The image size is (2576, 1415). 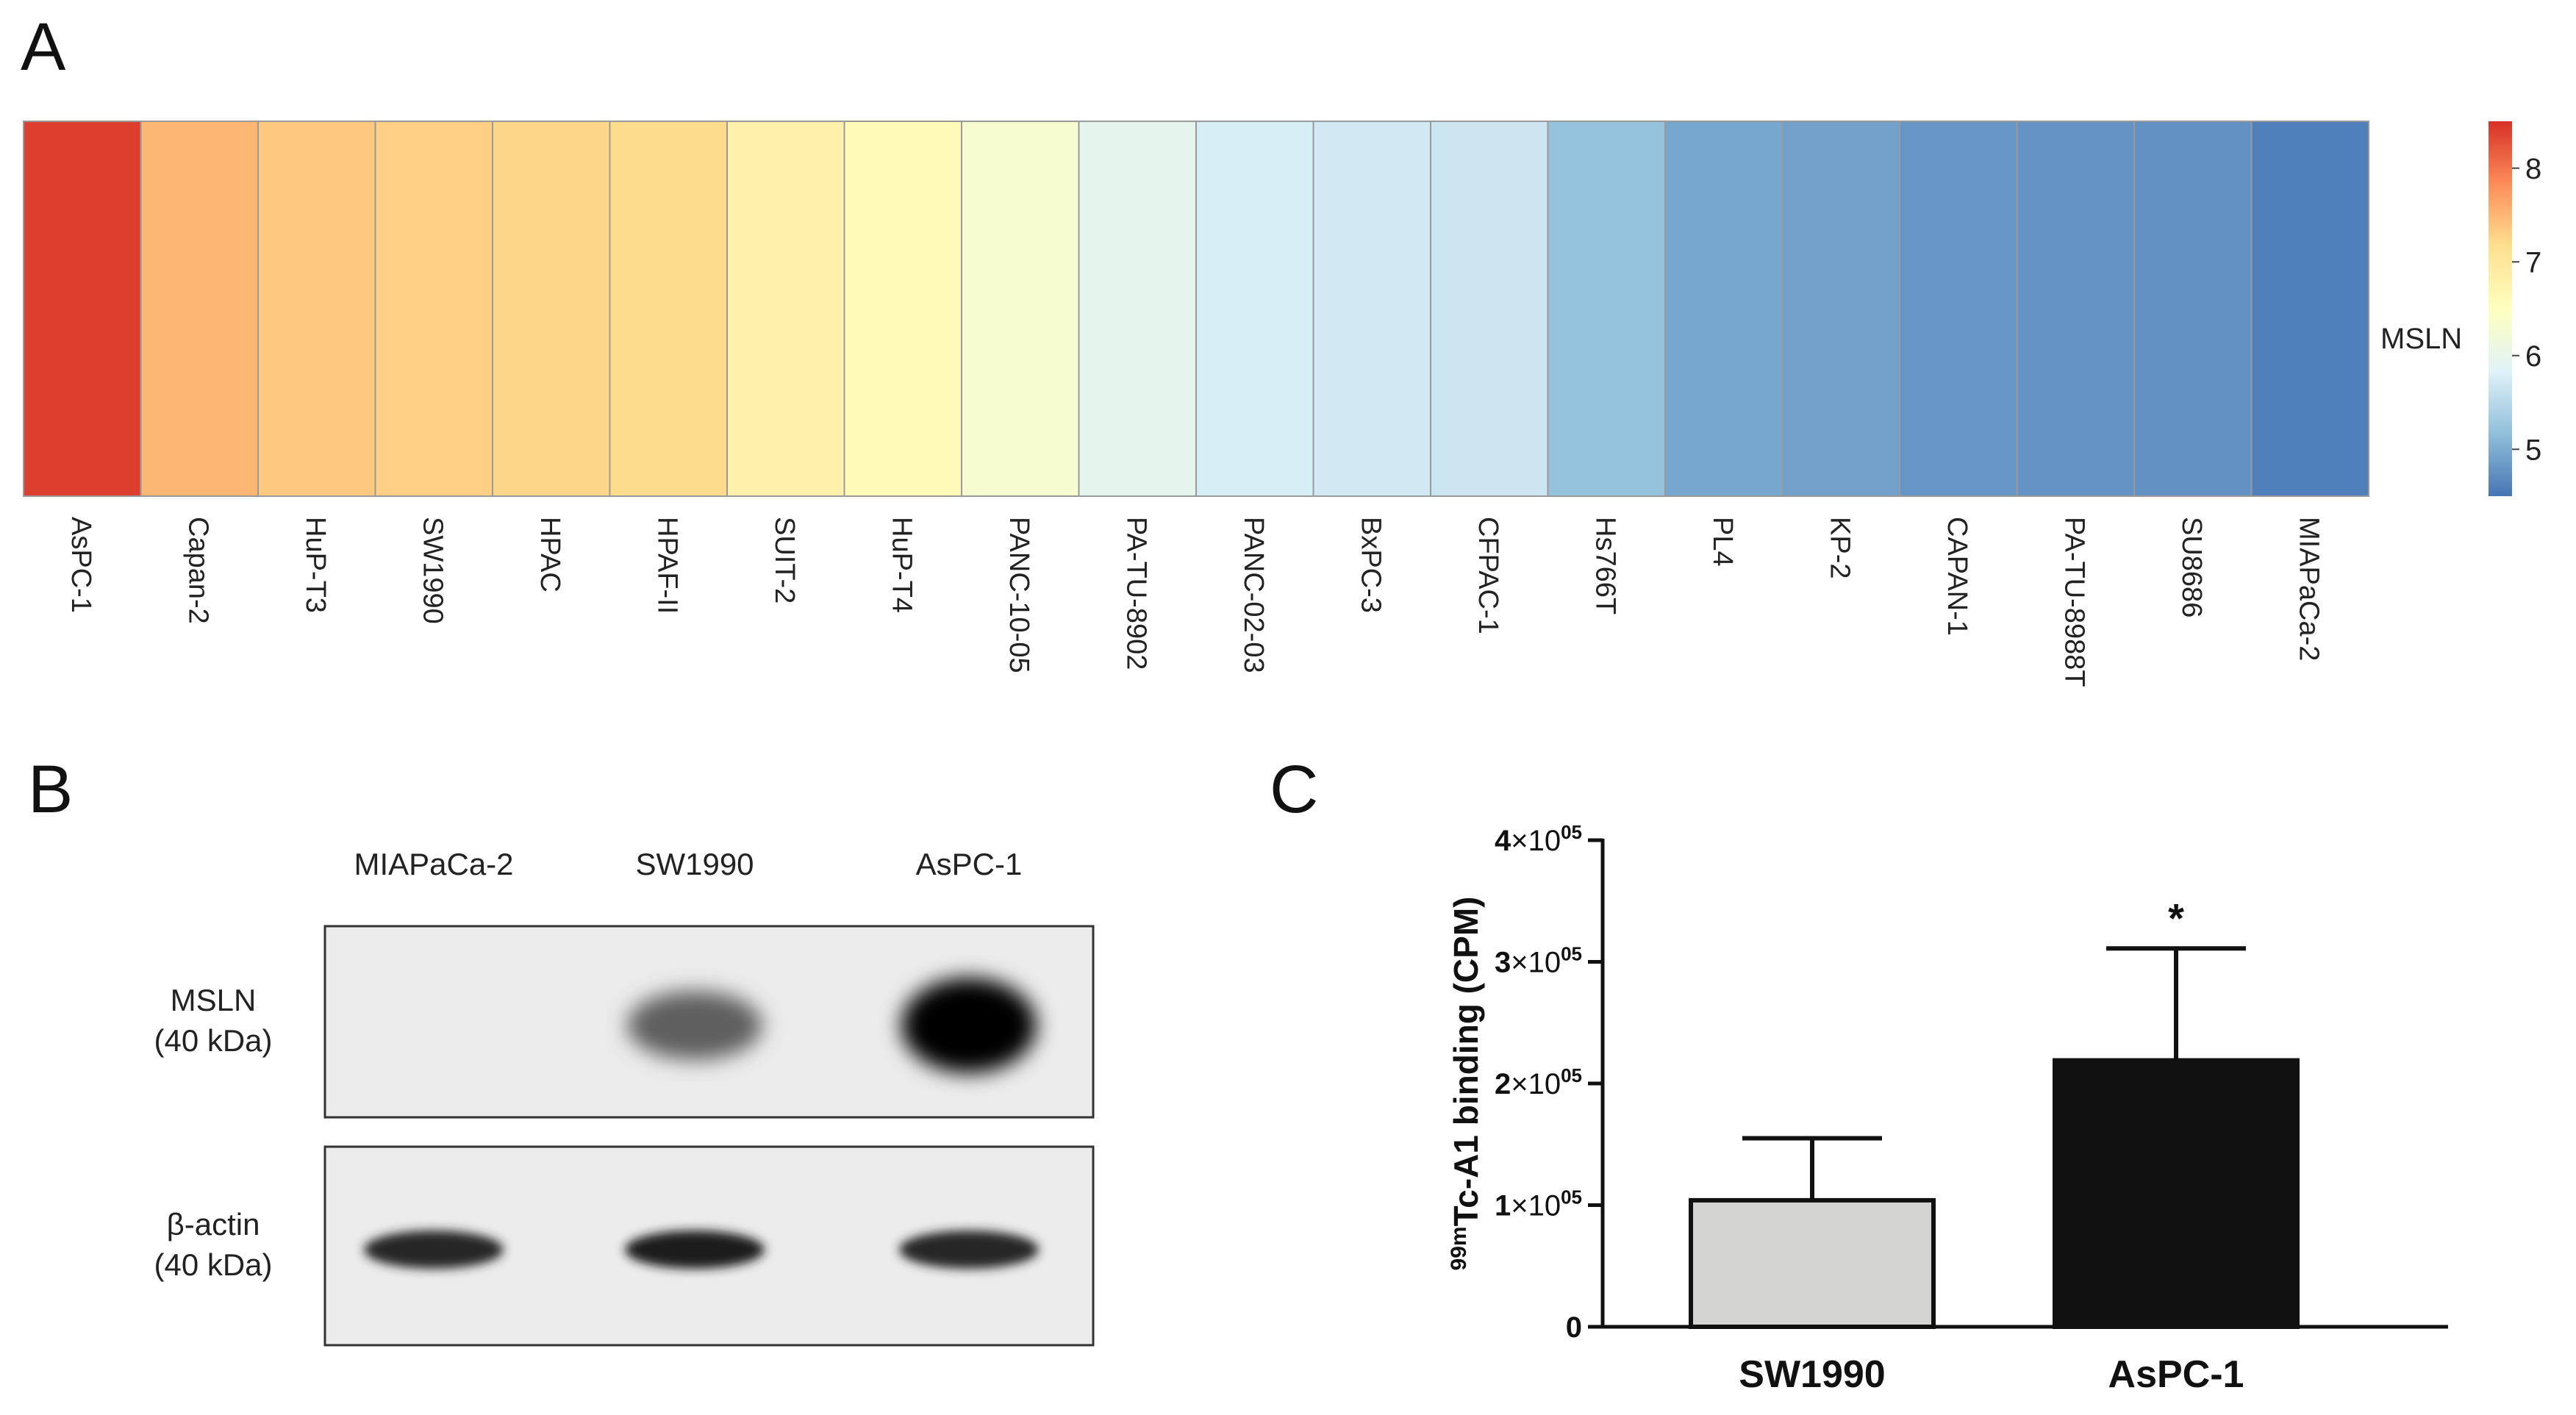 What do you see at coordinates (1370, 565) in the screenshot?
I see `heatmap-column-label: BxPC-3` at bounding box center [1370, 565].